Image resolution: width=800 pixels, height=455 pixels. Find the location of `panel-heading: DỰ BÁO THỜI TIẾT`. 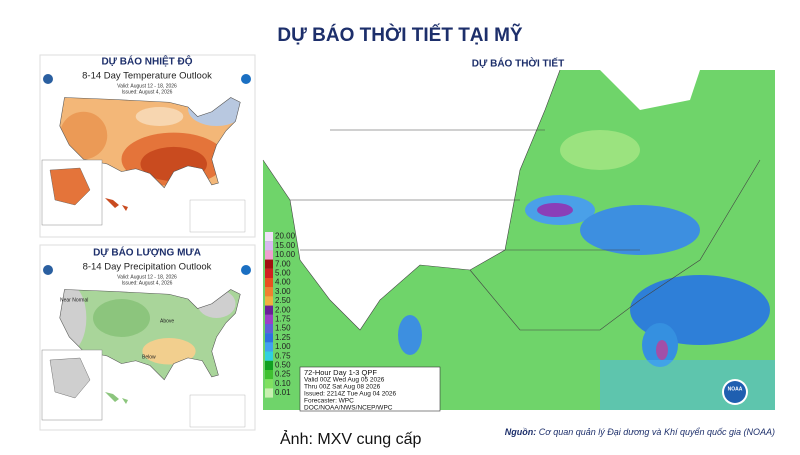

panel-heading: DỰ BÁO THỜI TIẾT is located at coordinates (518, 63).